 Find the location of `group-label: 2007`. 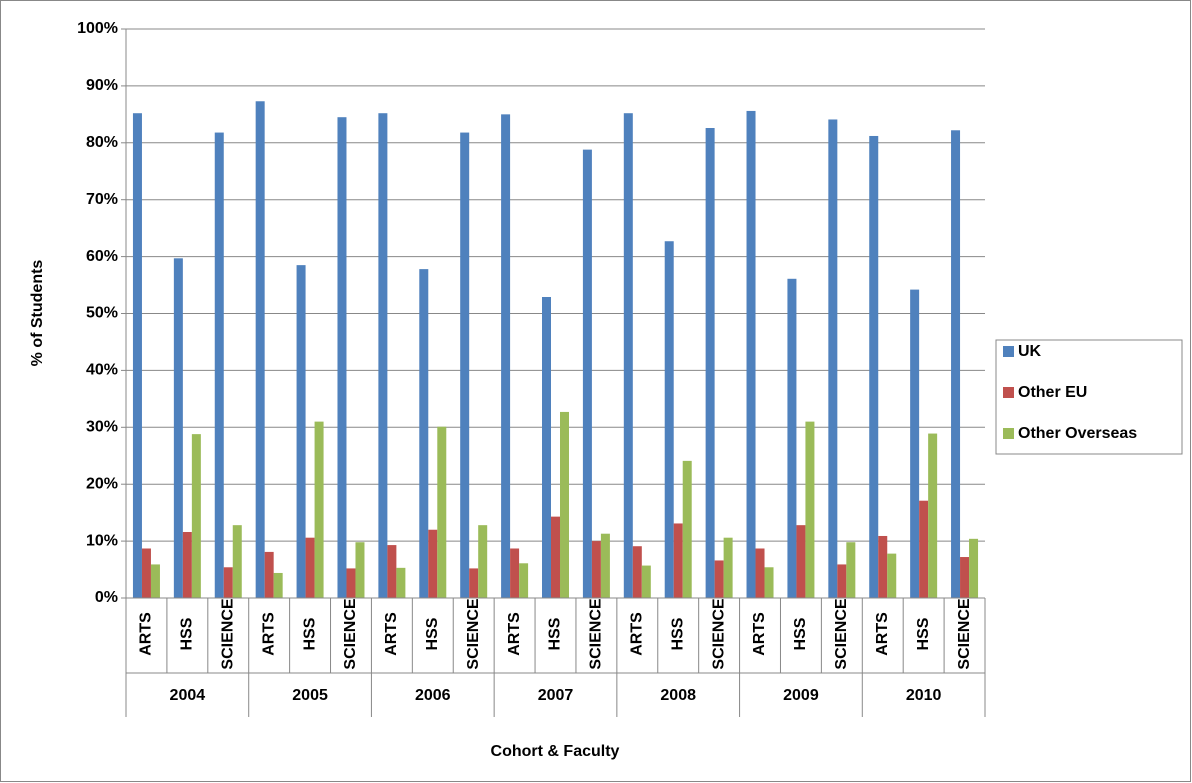

group-label: 2007 is located at coordinates (556, 695).